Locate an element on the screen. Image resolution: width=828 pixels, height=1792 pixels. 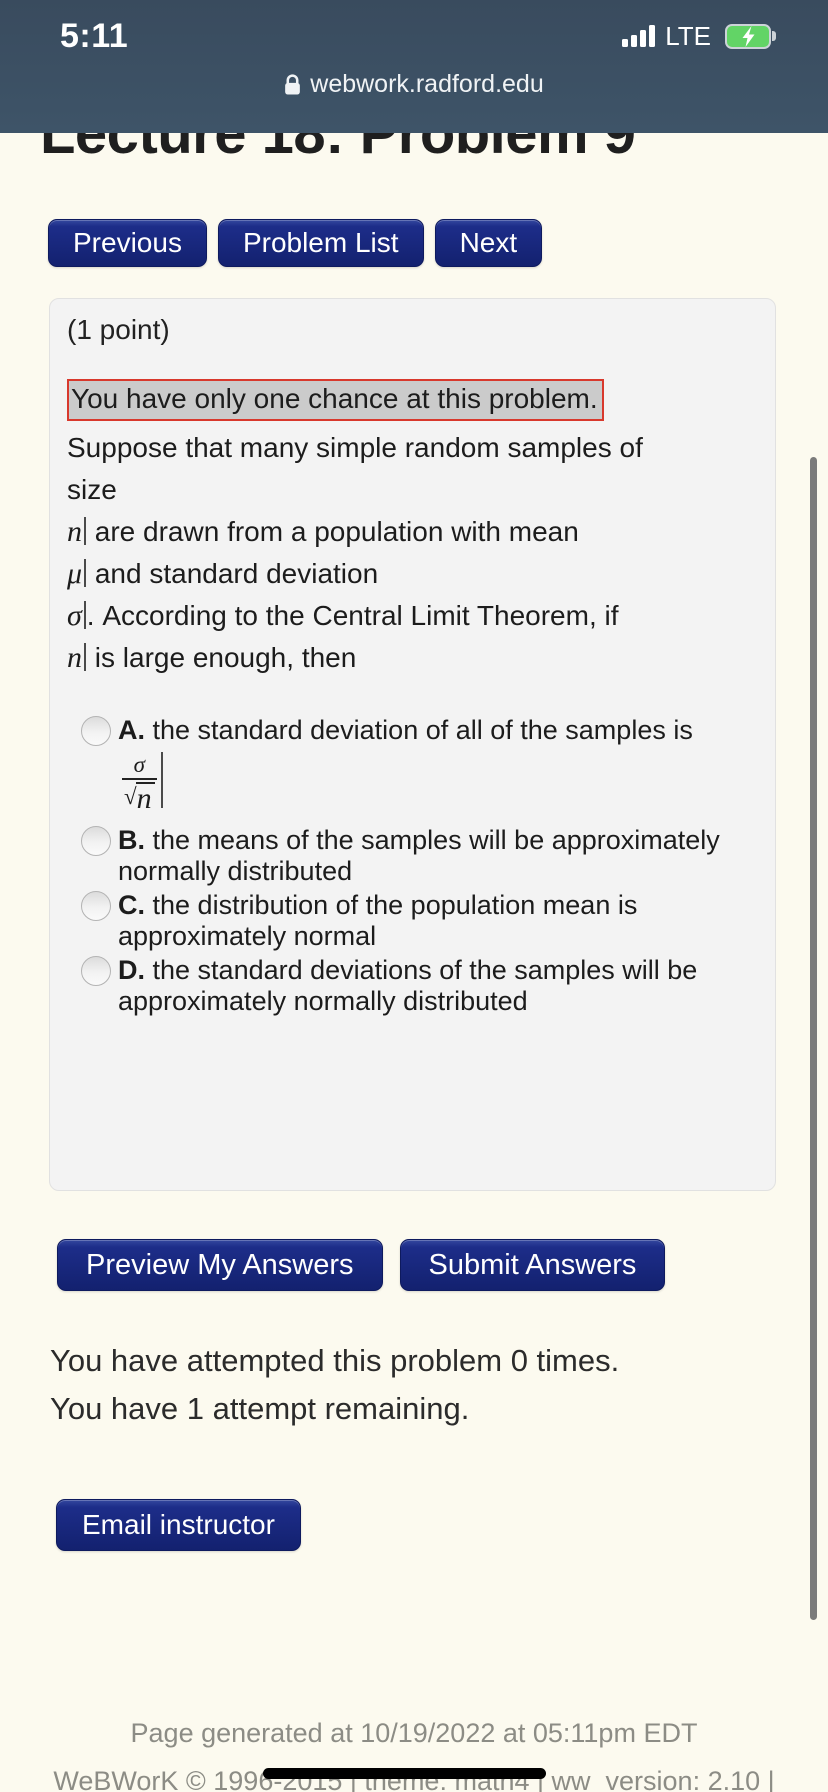
radio-option-c is located at coordinates (96, 906).